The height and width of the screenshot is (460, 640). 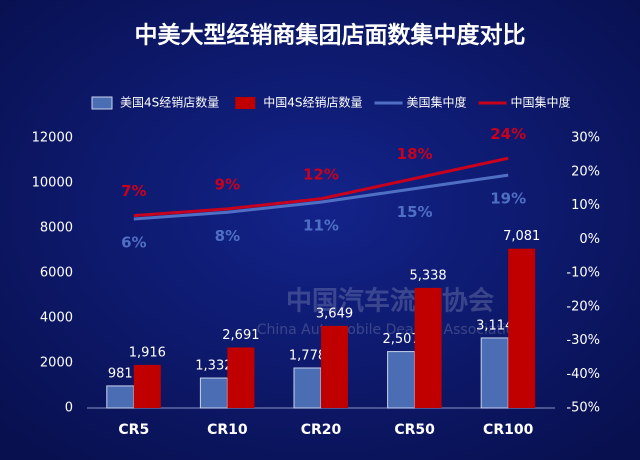 What do you see at coordinates (330, 35) in the screenshot?
I see `chart-title: 中美大型经销商集团店面数集中度对比` at bounding box center [330, 35].